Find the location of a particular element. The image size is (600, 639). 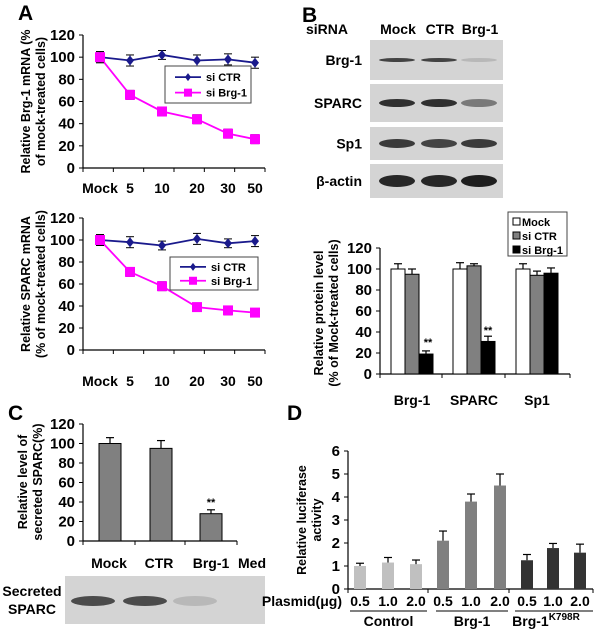

legend-label: si CTR is located at coordinates (223, 78).